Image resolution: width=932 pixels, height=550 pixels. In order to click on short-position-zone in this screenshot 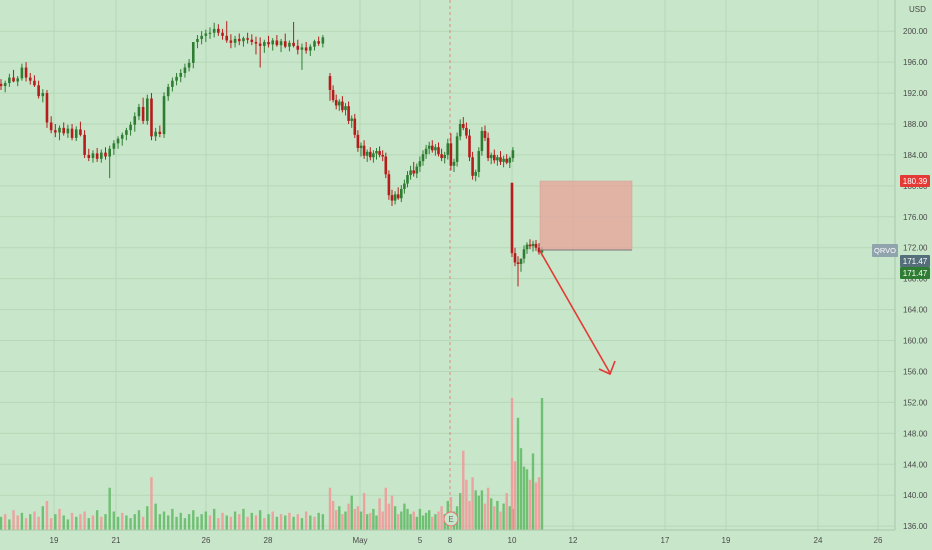, I will do `click(586, 215)`.